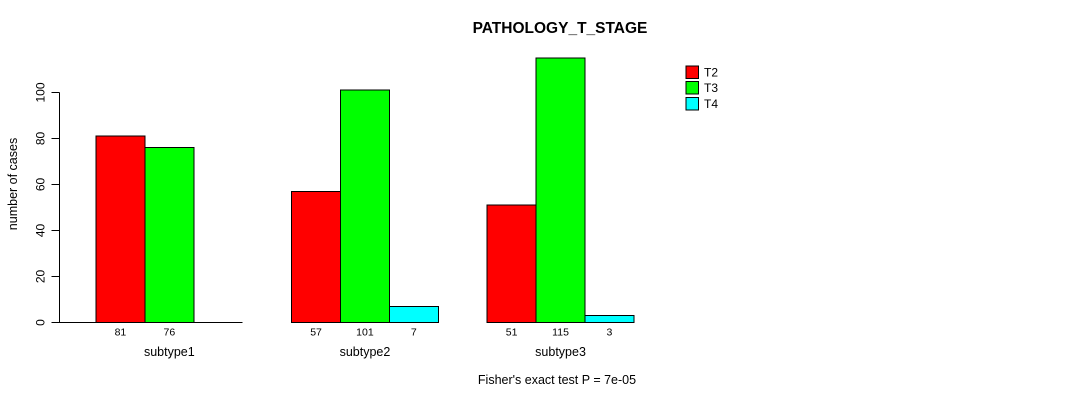 This screenshot has width=1090, height=400. What do you see at coordinates (170, 333) in the screenshot?
I see `bar-value-label: 76` at bounding box center [170, 333].